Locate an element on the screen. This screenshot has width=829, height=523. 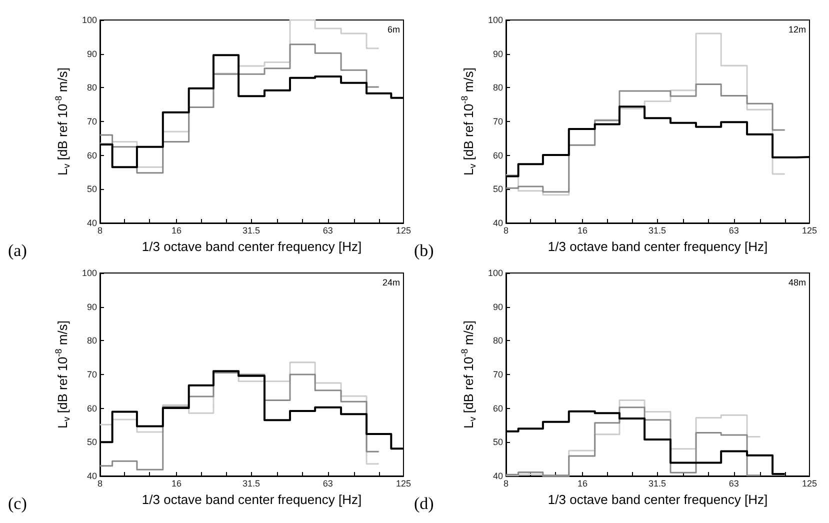
text: (c) is located at coordinates (17, 503).